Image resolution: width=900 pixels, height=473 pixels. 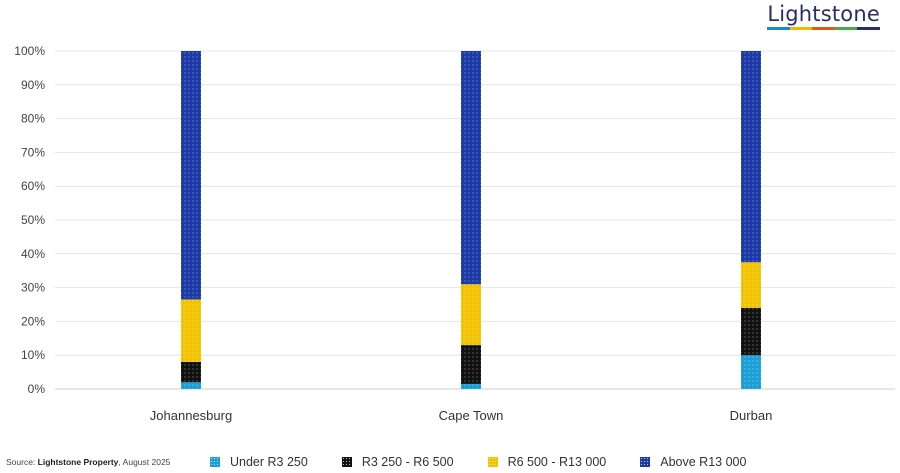 What do you see at coordinates (471, 415) in the screenshot?
I see `x-tick-label: Cape Town` at bounding box center [471, 415].